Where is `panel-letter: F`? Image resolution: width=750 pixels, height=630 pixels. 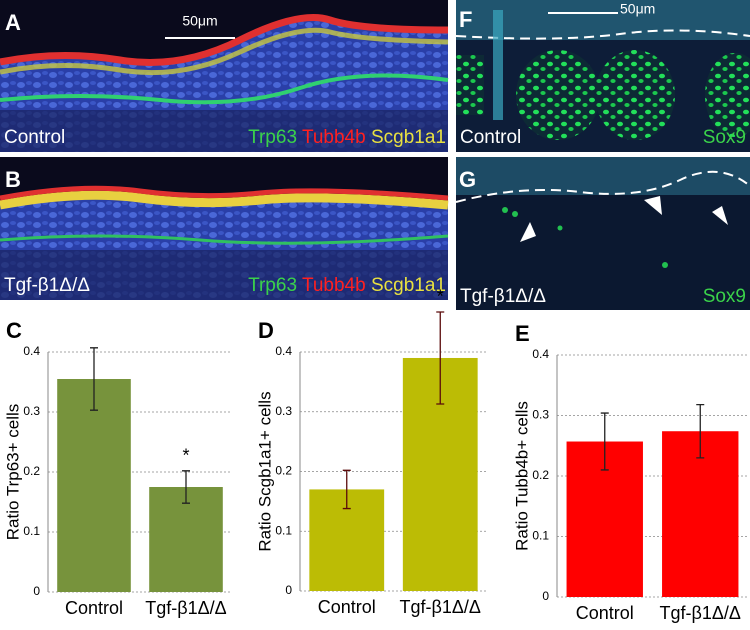
panel-letter: F is located at coordinates (465, 19).